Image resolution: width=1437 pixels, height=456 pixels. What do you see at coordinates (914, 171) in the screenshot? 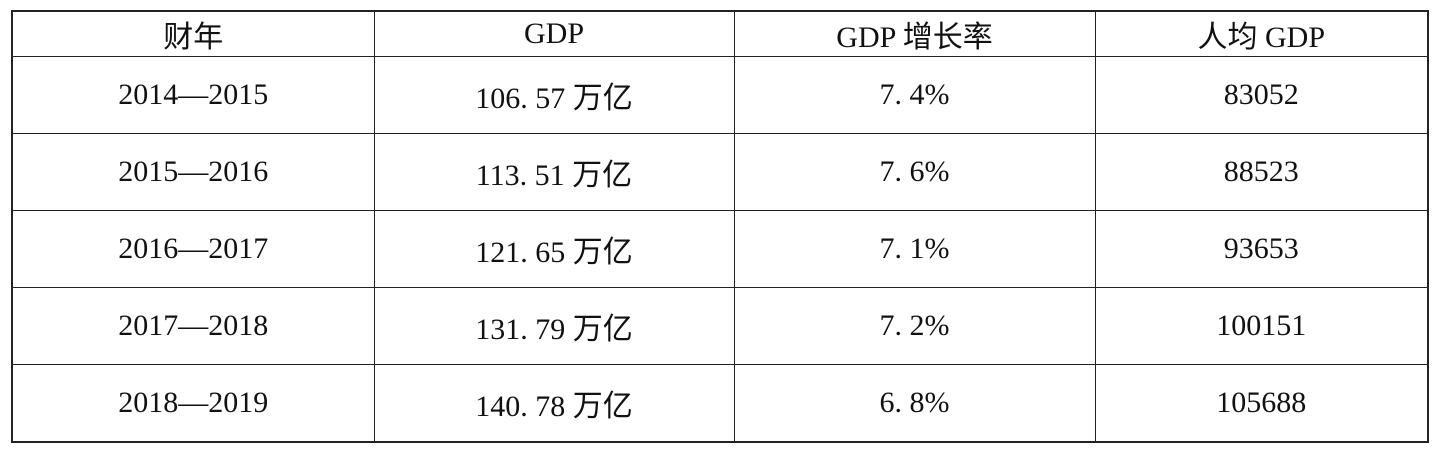
I see `table-cell: 7. 6%` at bounding box center [914, 171].